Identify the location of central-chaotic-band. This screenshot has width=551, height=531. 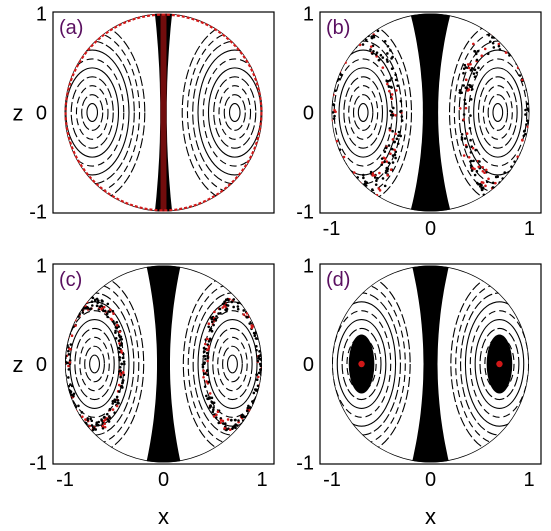
(430, 112).